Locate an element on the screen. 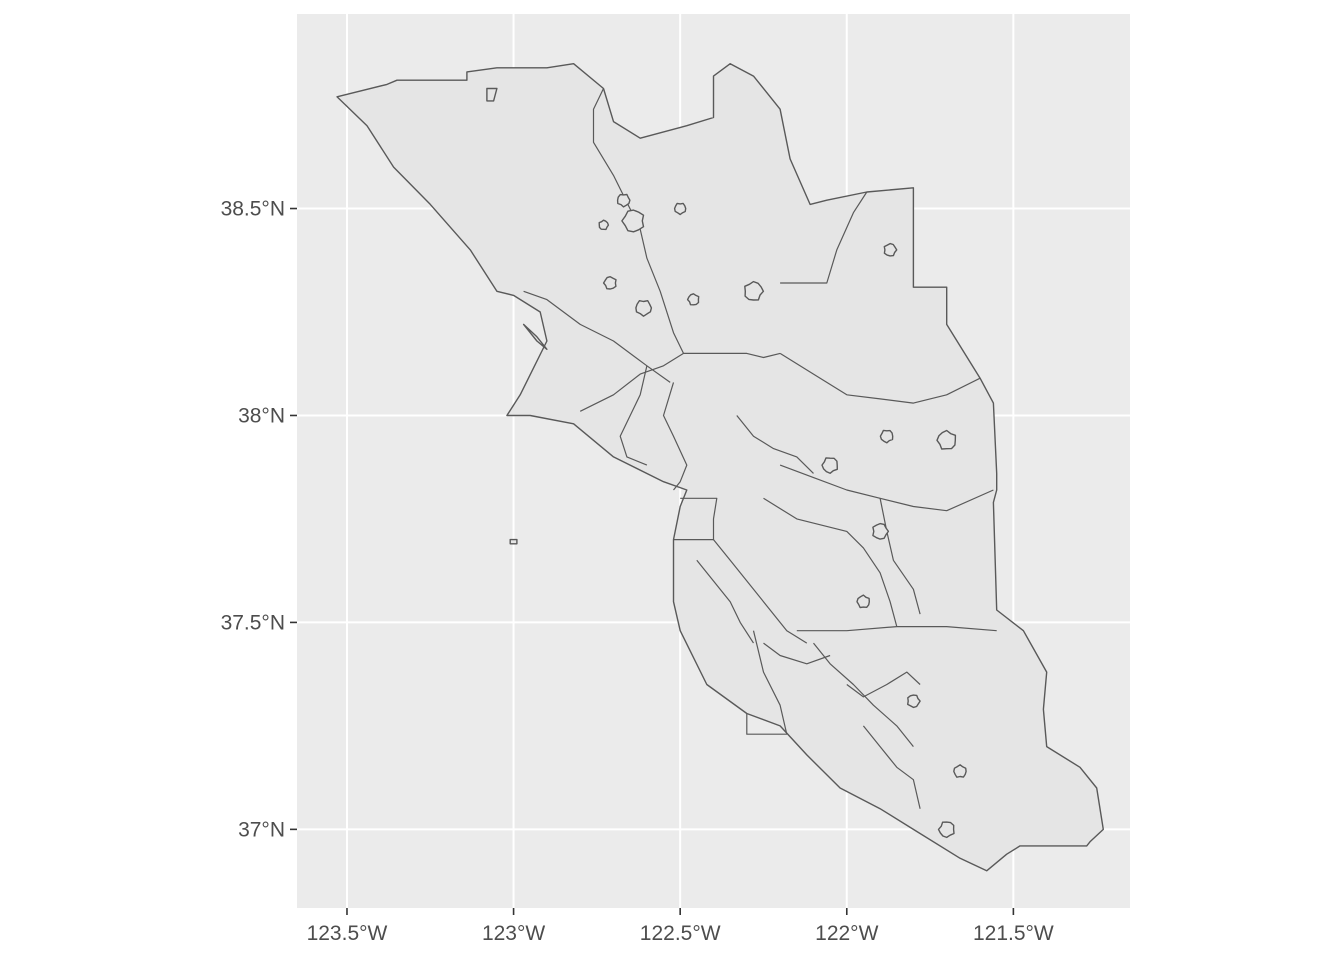 This screenshot has width=1344, height=960. x-tick-label: 121.5°W is located at coordinates (1013, 933).